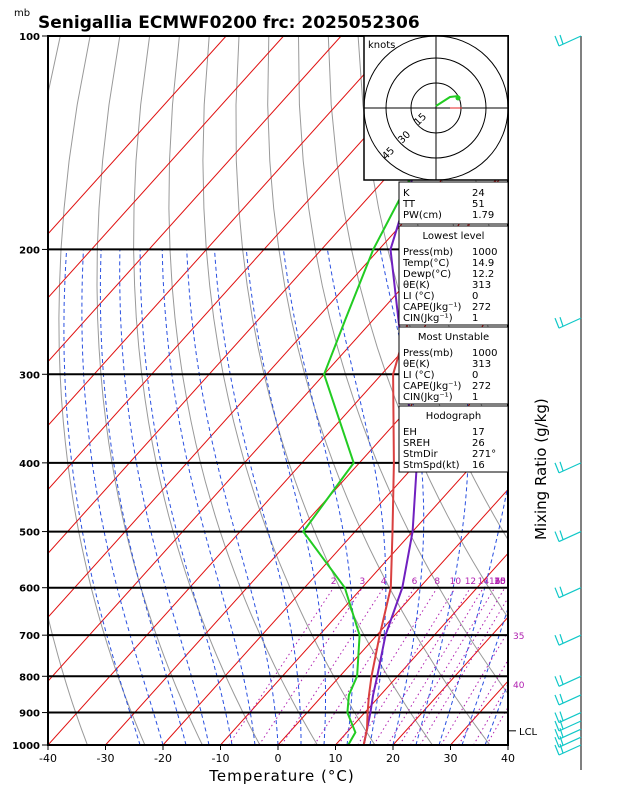 The height and width of the screenshot is (800, 618). What do you see at coordinates (437, 582) in the screenshot?
I see `mixing-ratio-label: 8` at bounding box center [437, 582].